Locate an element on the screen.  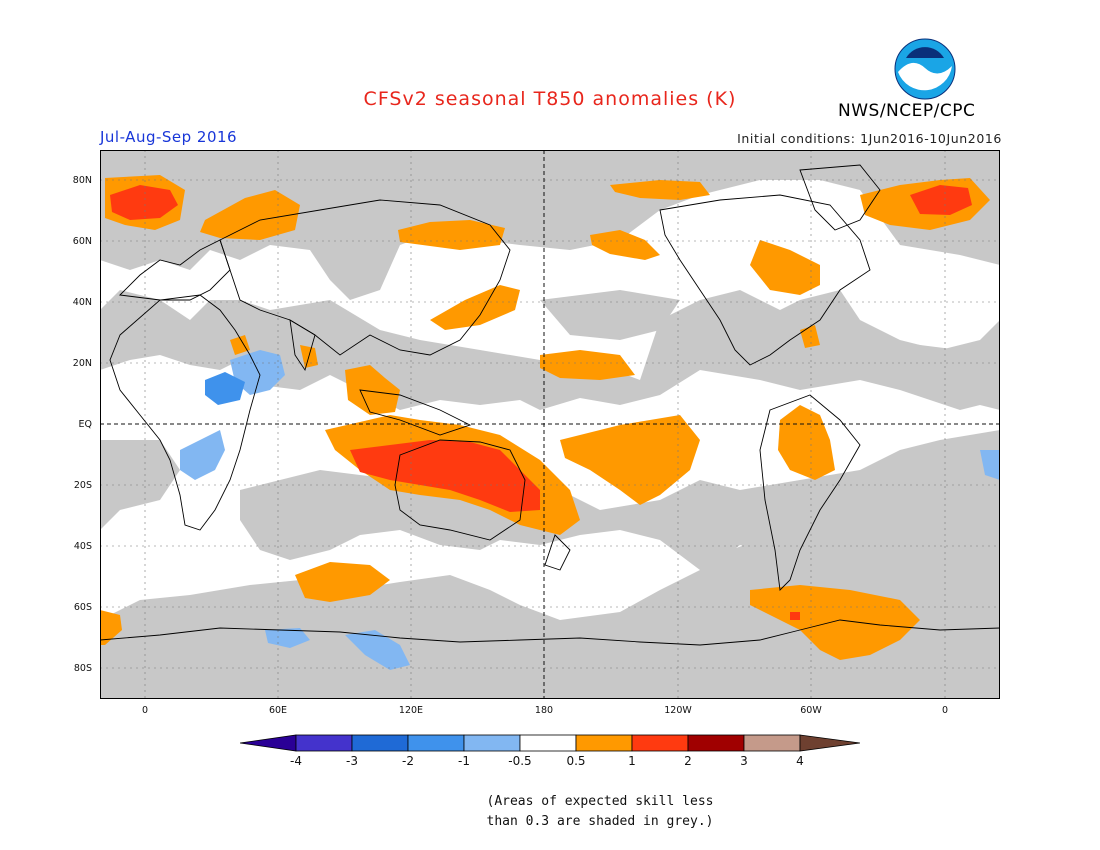
lon-label-0-left: 0 is located at coordinates (145, 710).